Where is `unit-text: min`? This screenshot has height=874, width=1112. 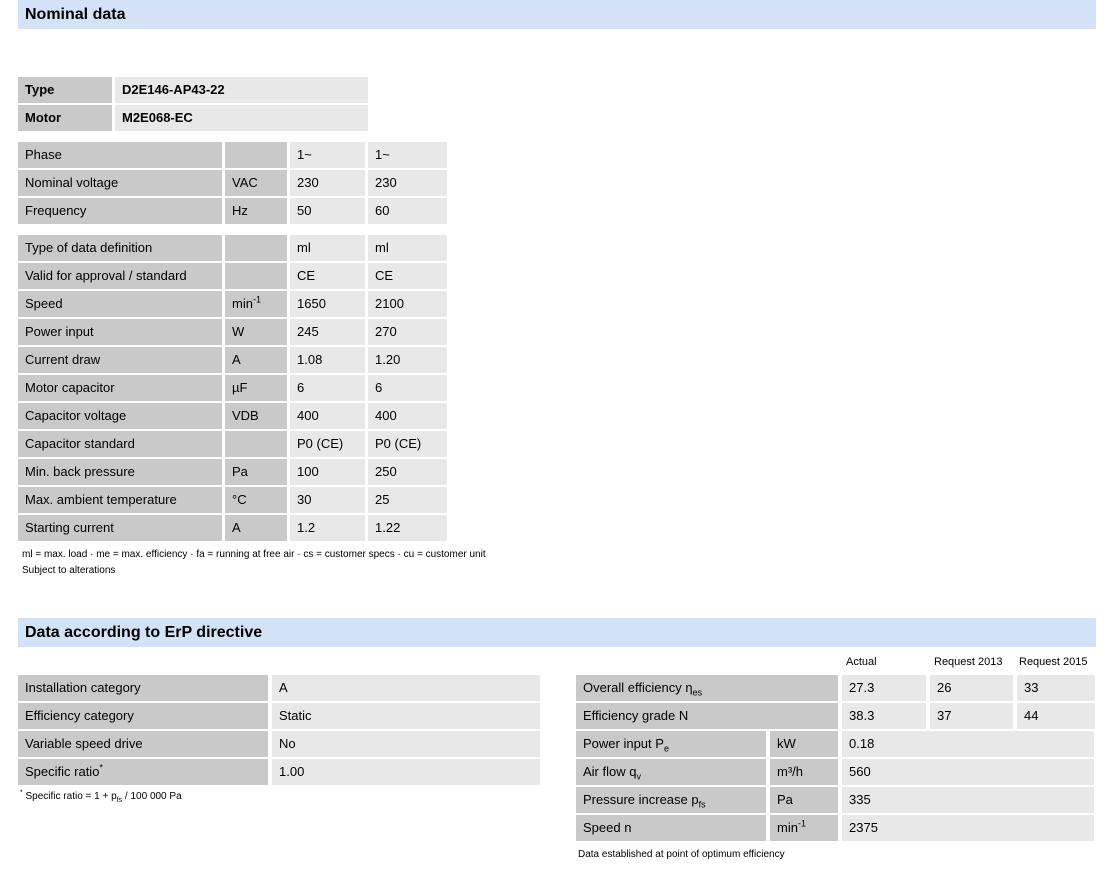 unit-text: min is located at coordinates (787, 827).